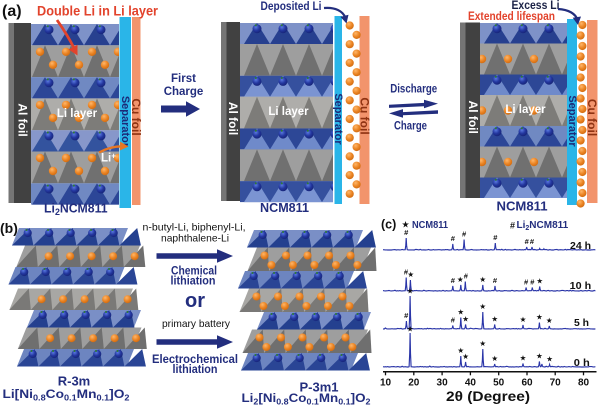 The width and height of the screenshot is (600, 406). What do you see at coordinates (12, 11) in the screenshot?
I see `svg-text: (a)` at bounding box center [12, 11].